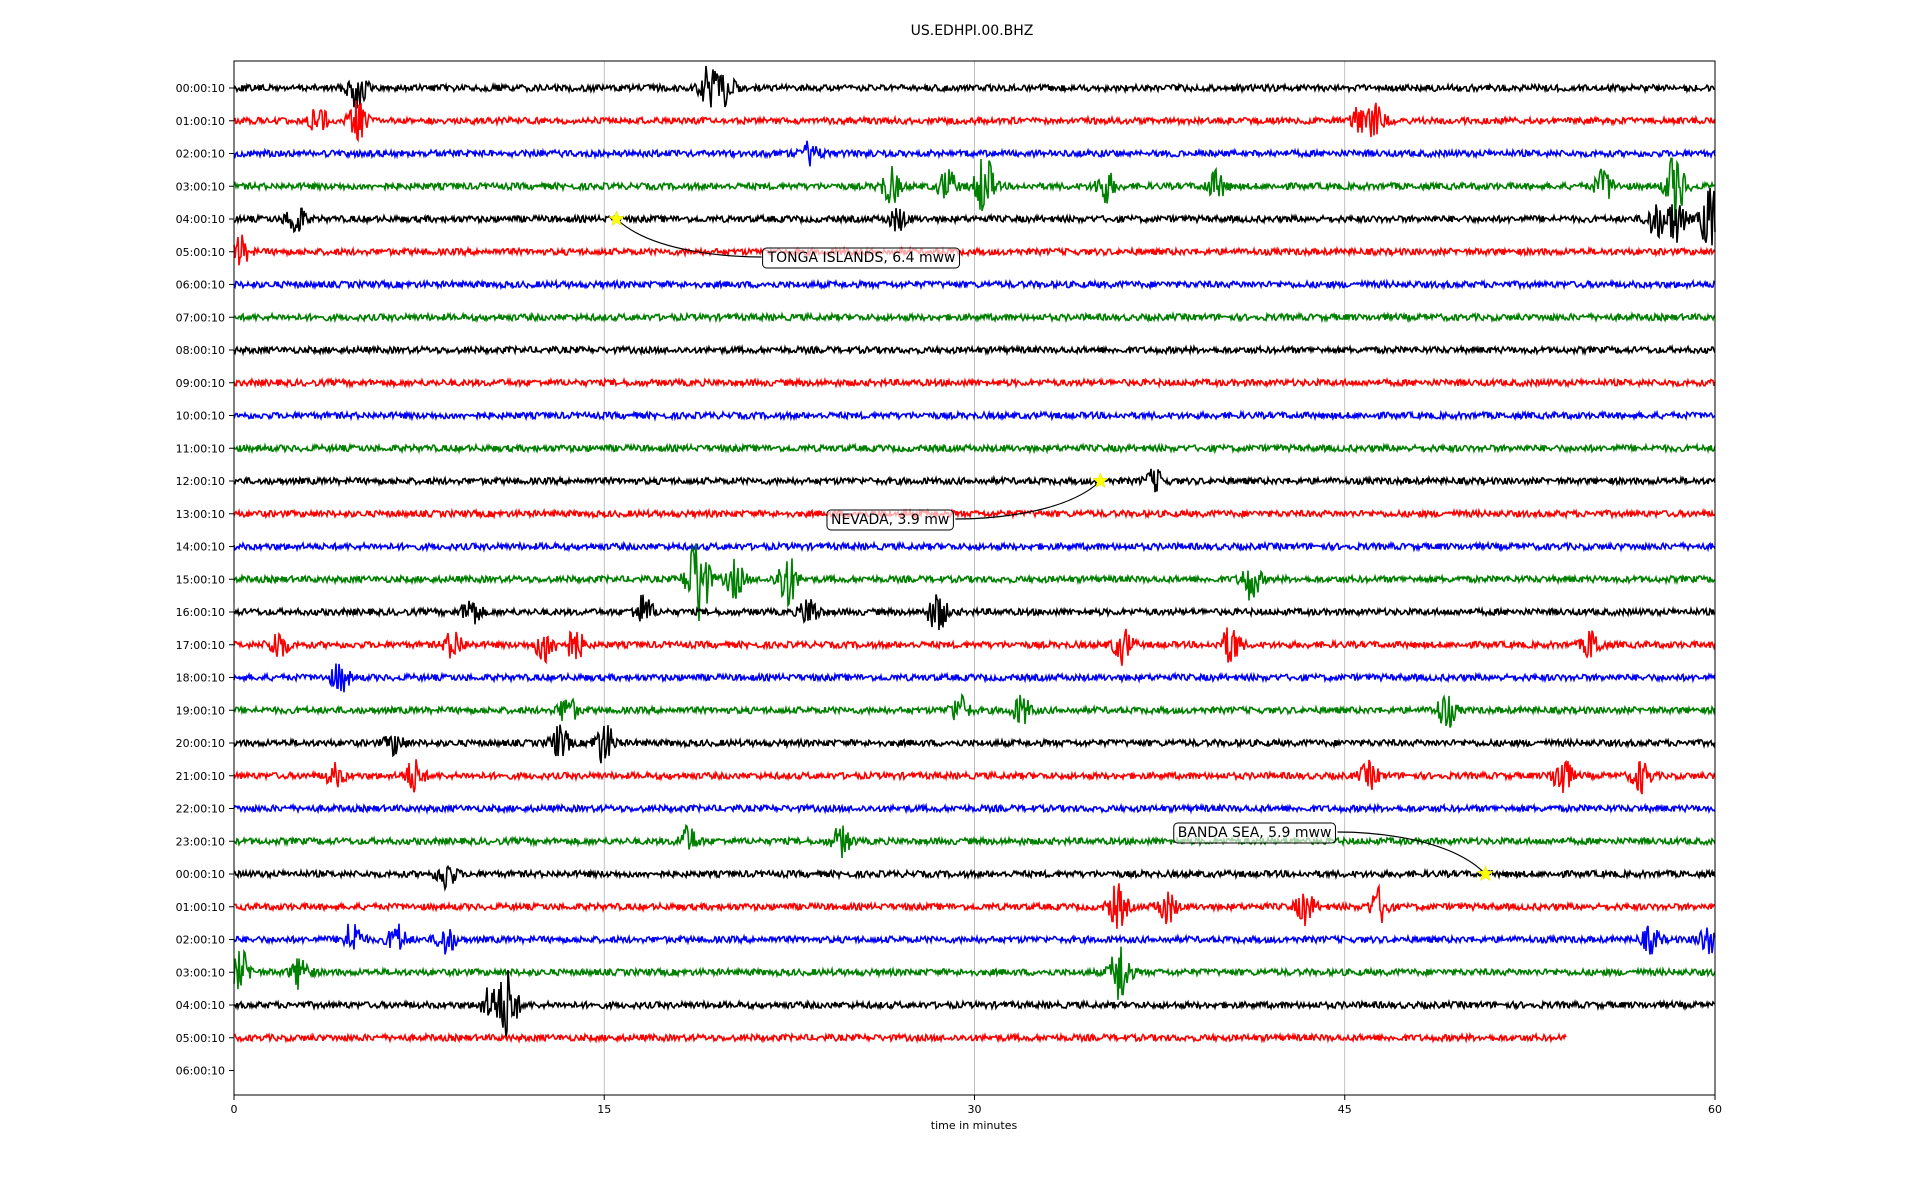 This screenshot has width=1920, height=1200. I want to click on row-label: 19:00:10, so click(200, 710).